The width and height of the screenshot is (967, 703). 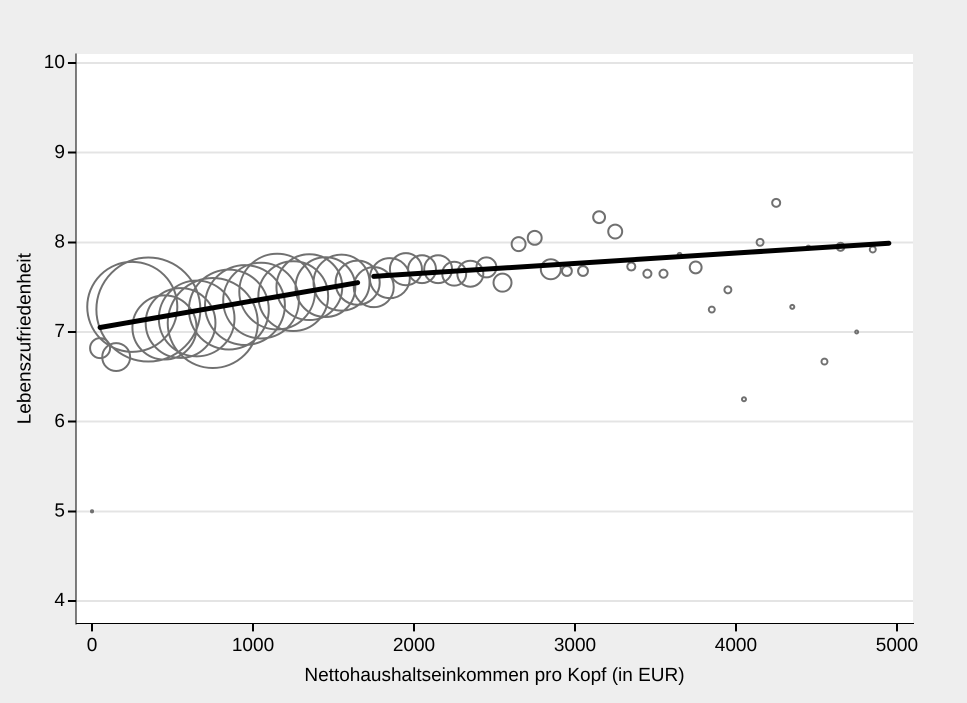 I want to click on y-tick-label: 10, so click(x=54, y=63).